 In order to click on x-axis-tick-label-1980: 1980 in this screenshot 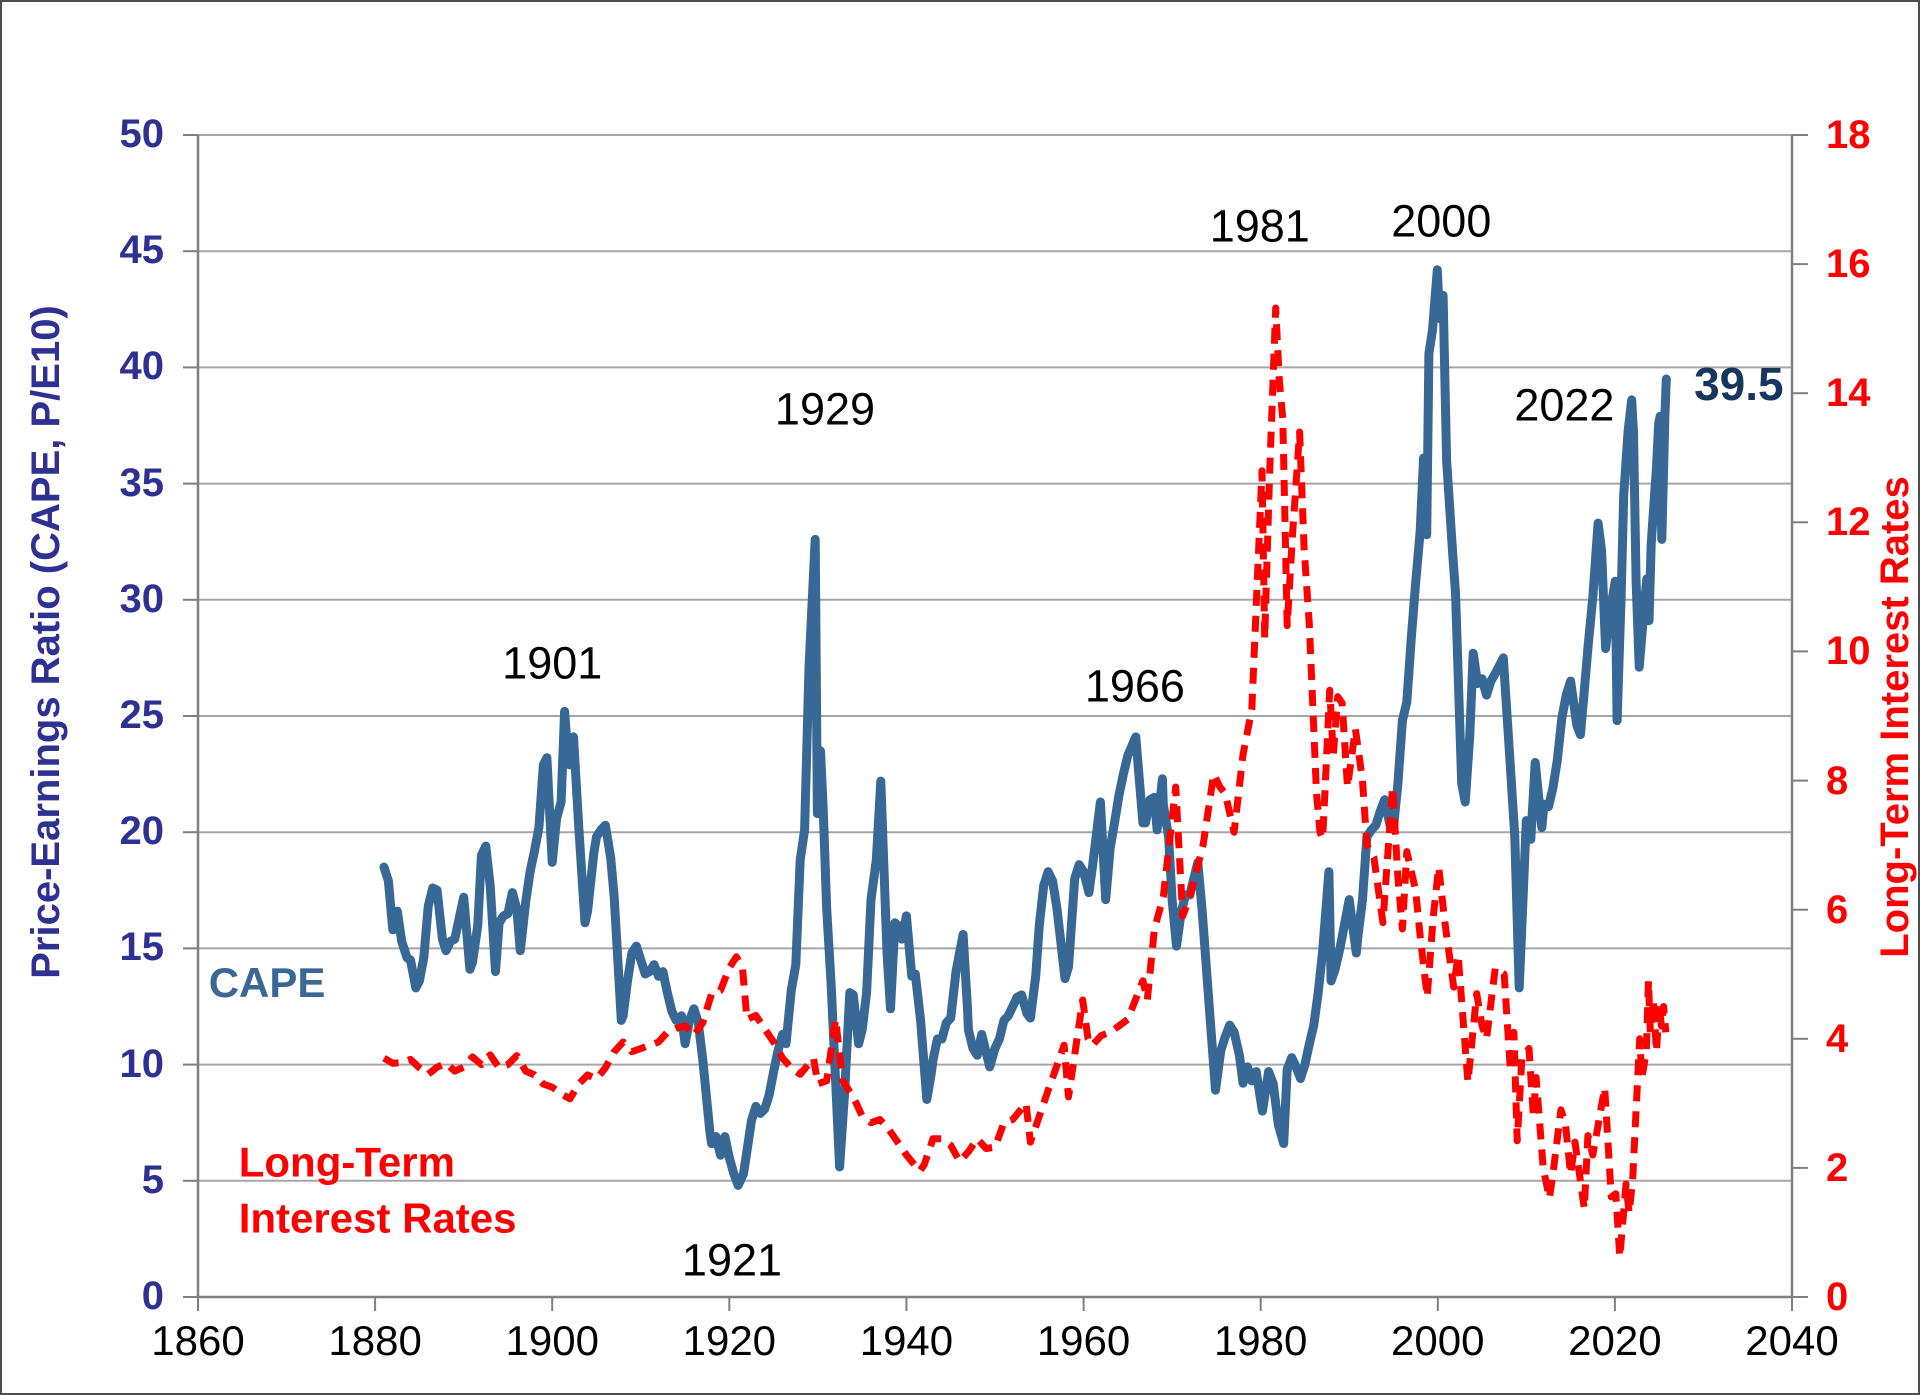, I will do `click(1260, 1340)`.